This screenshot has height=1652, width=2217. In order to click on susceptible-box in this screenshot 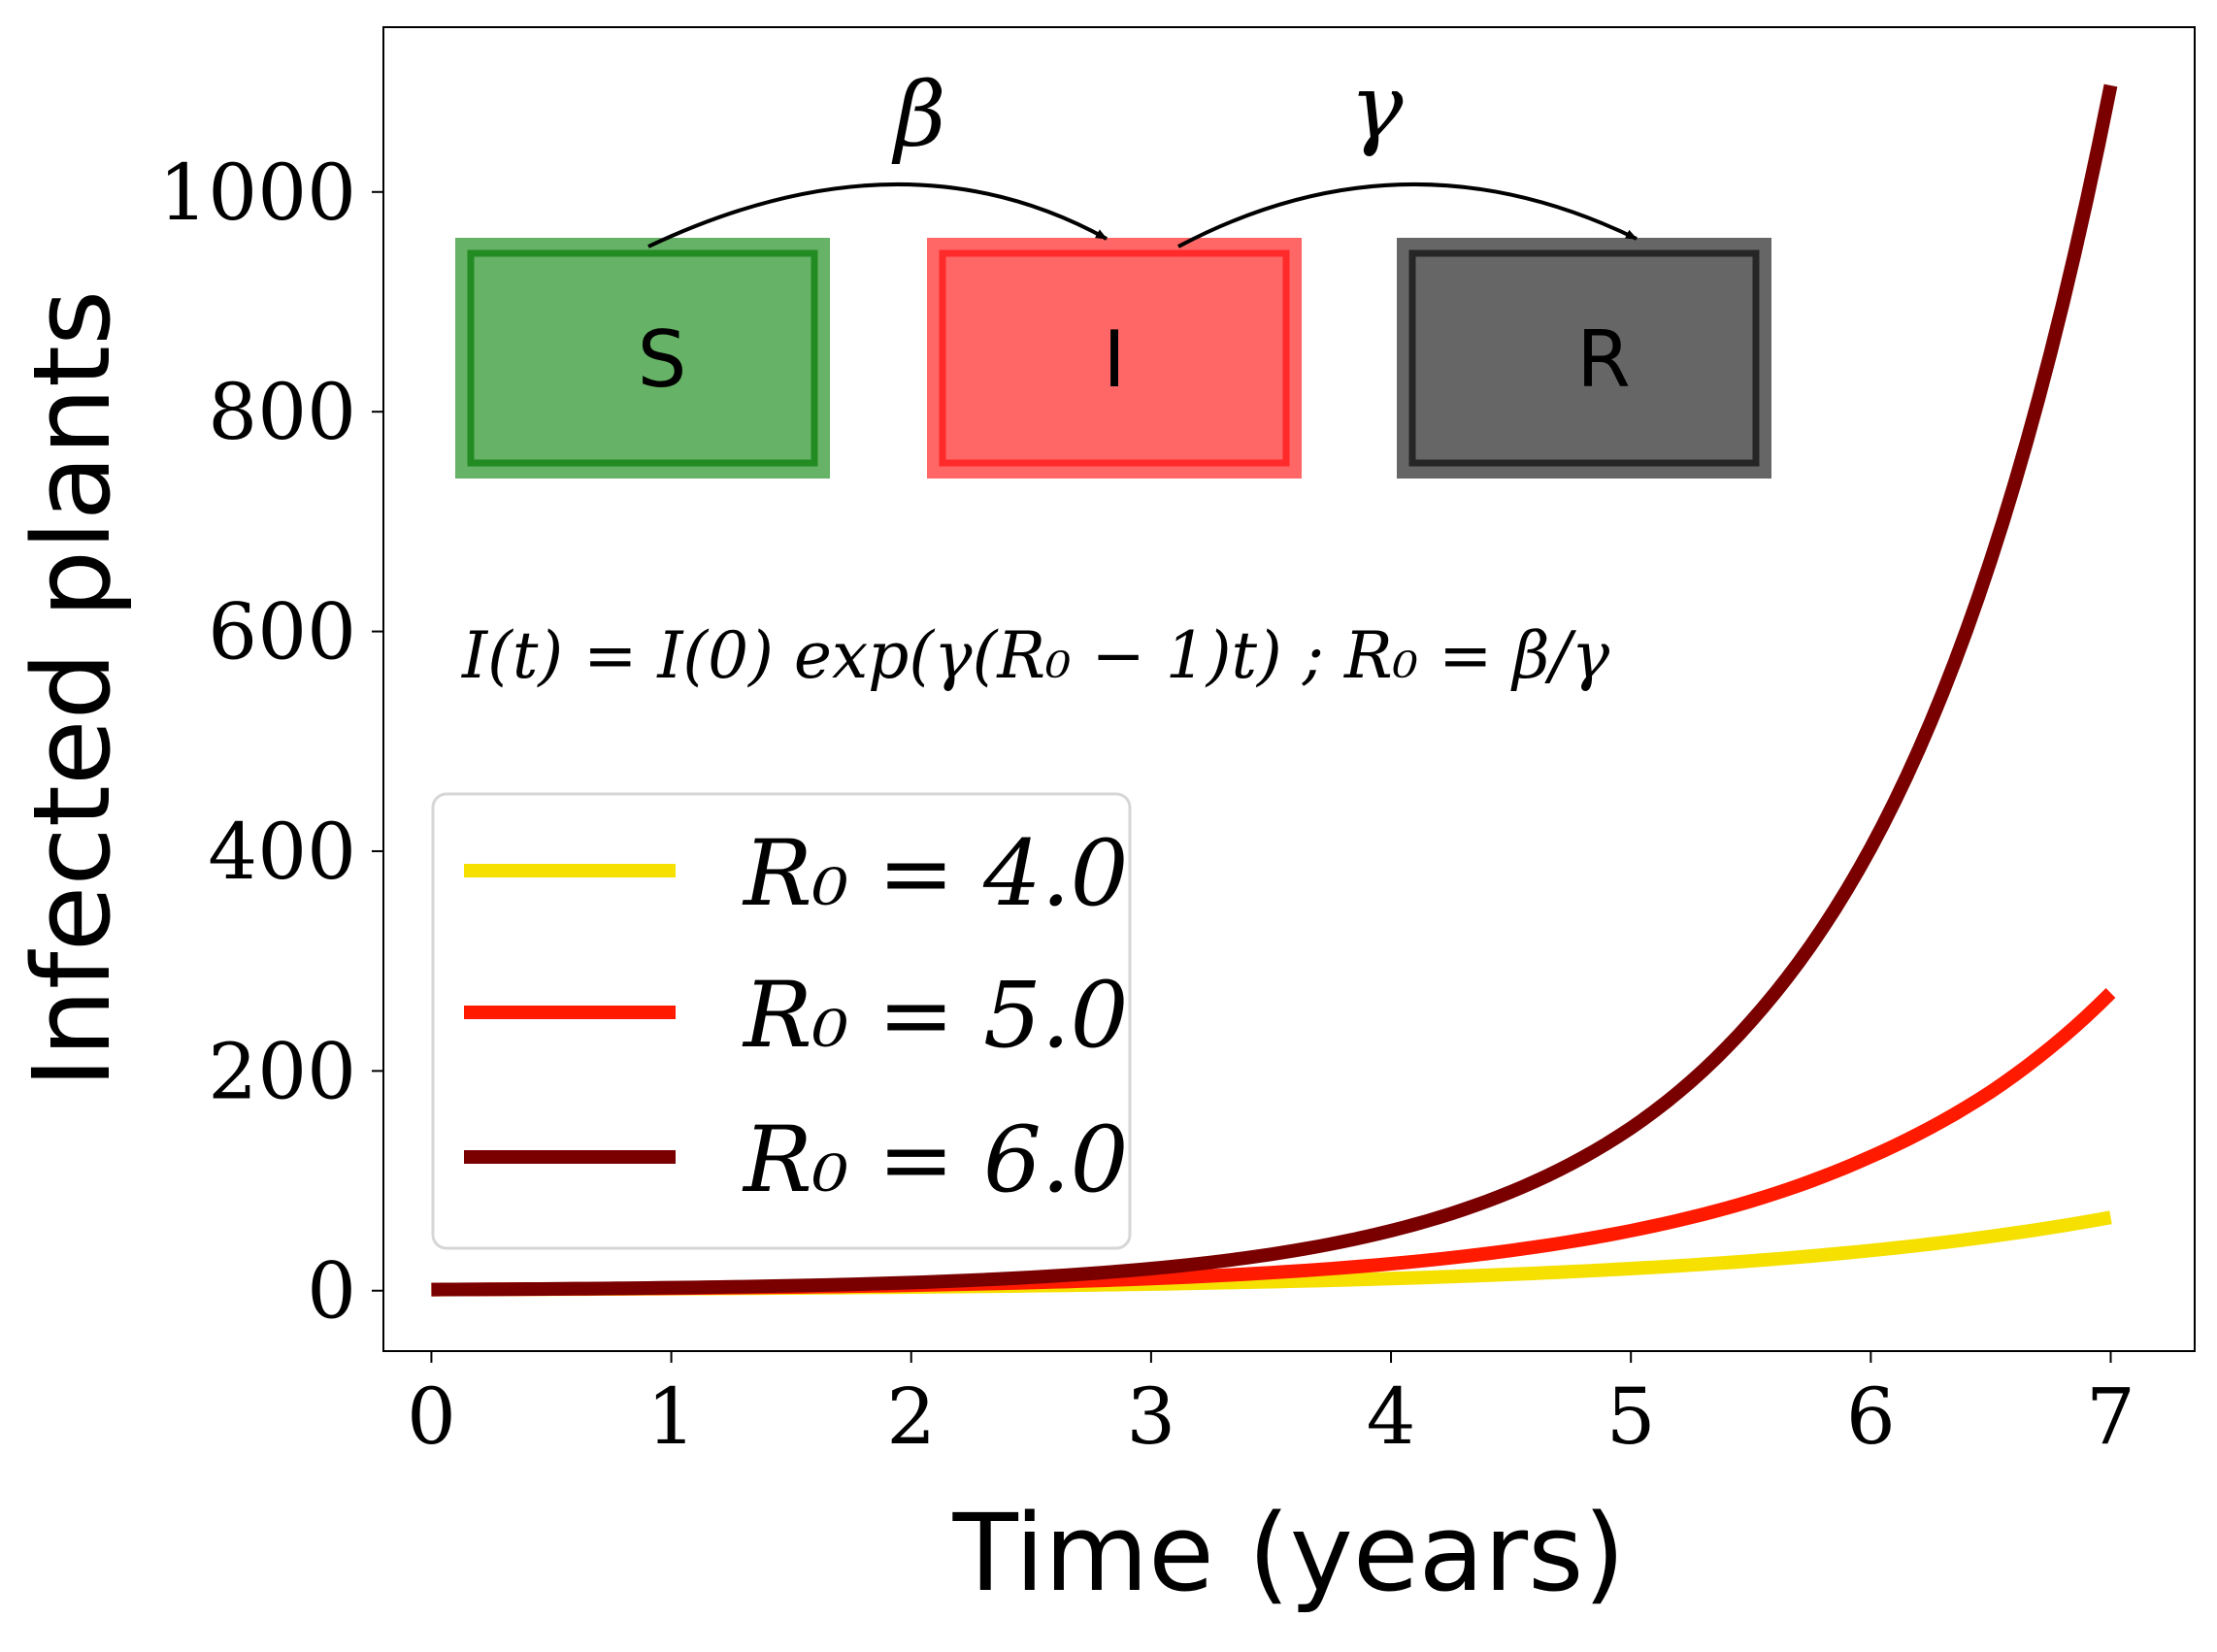, I will do `click(642, 358)`.